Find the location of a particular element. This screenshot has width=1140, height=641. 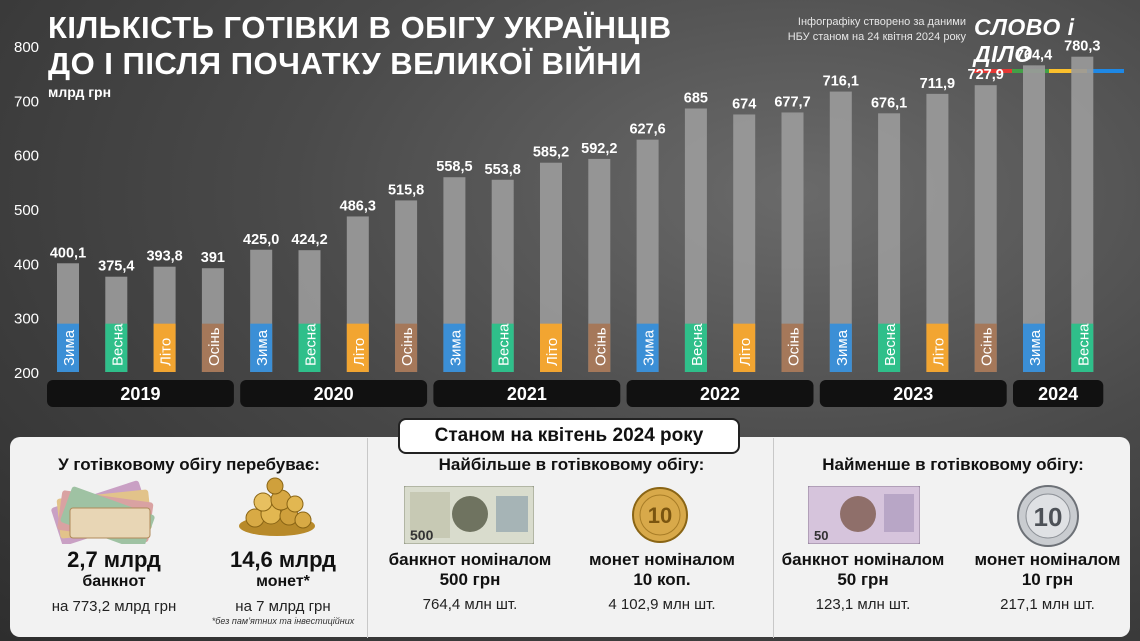

value-label: 486,3 is located at coordinates (358, 206).